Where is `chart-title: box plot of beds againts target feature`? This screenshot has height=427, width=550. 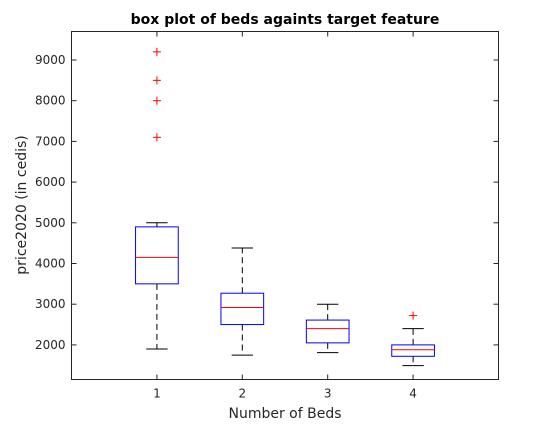 chart-title: box plot of beds againts target feature is located at coordinates (285, 20).